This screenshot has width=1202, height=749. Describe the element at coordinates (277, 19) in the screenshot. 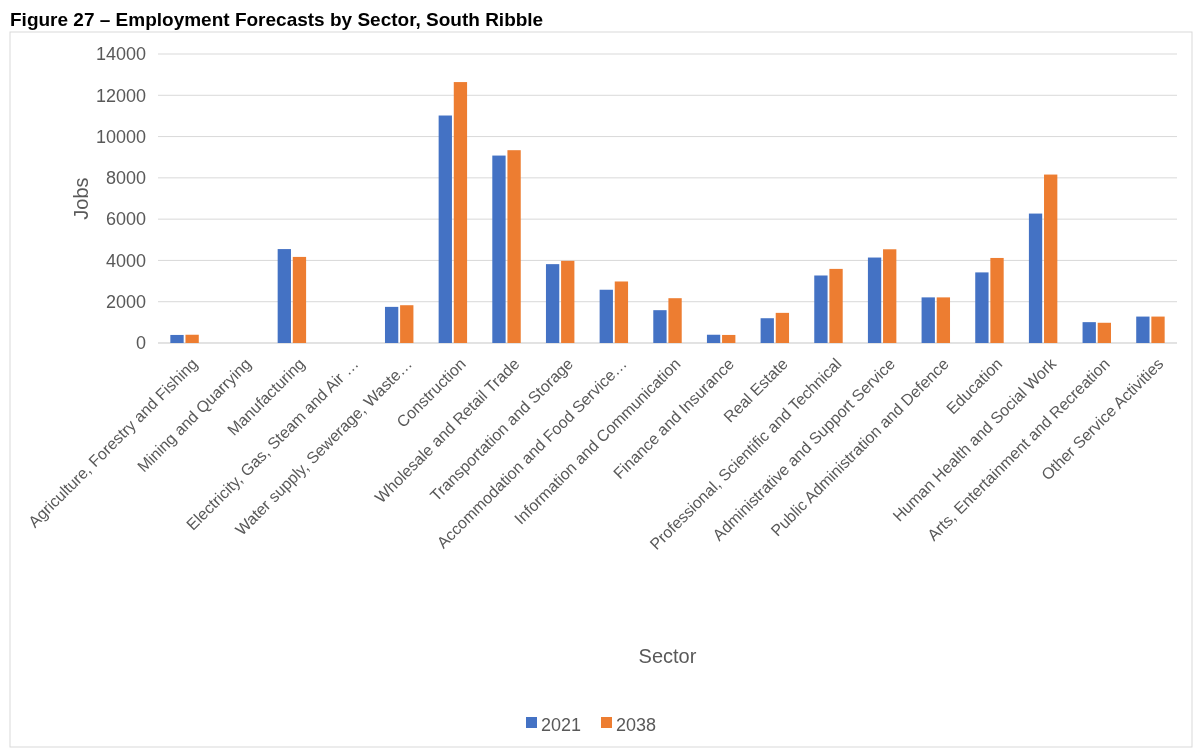

I see `chart-title: Figure 27 – Employment Forecasts by Sector, South Ribble` at that location.